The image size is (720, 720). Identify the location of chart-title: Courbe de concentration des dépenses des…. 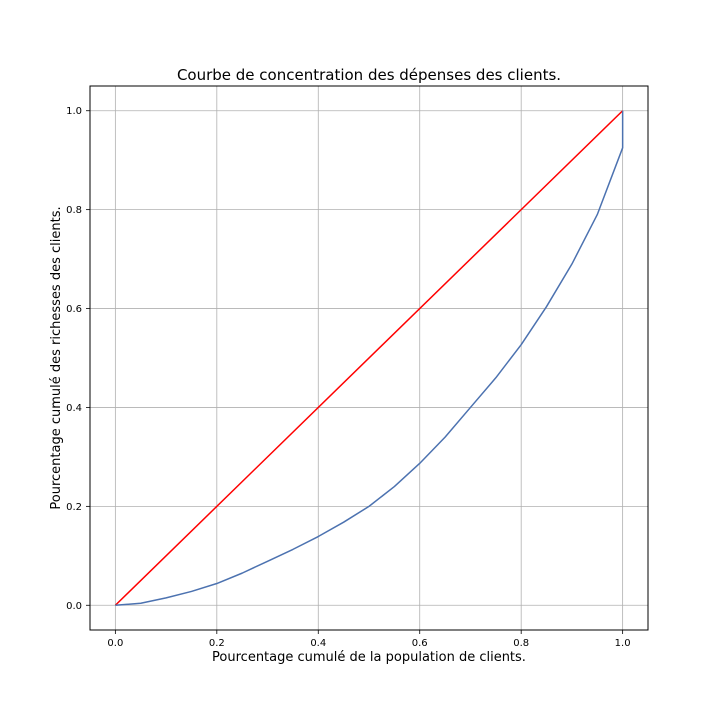
(369, 75).